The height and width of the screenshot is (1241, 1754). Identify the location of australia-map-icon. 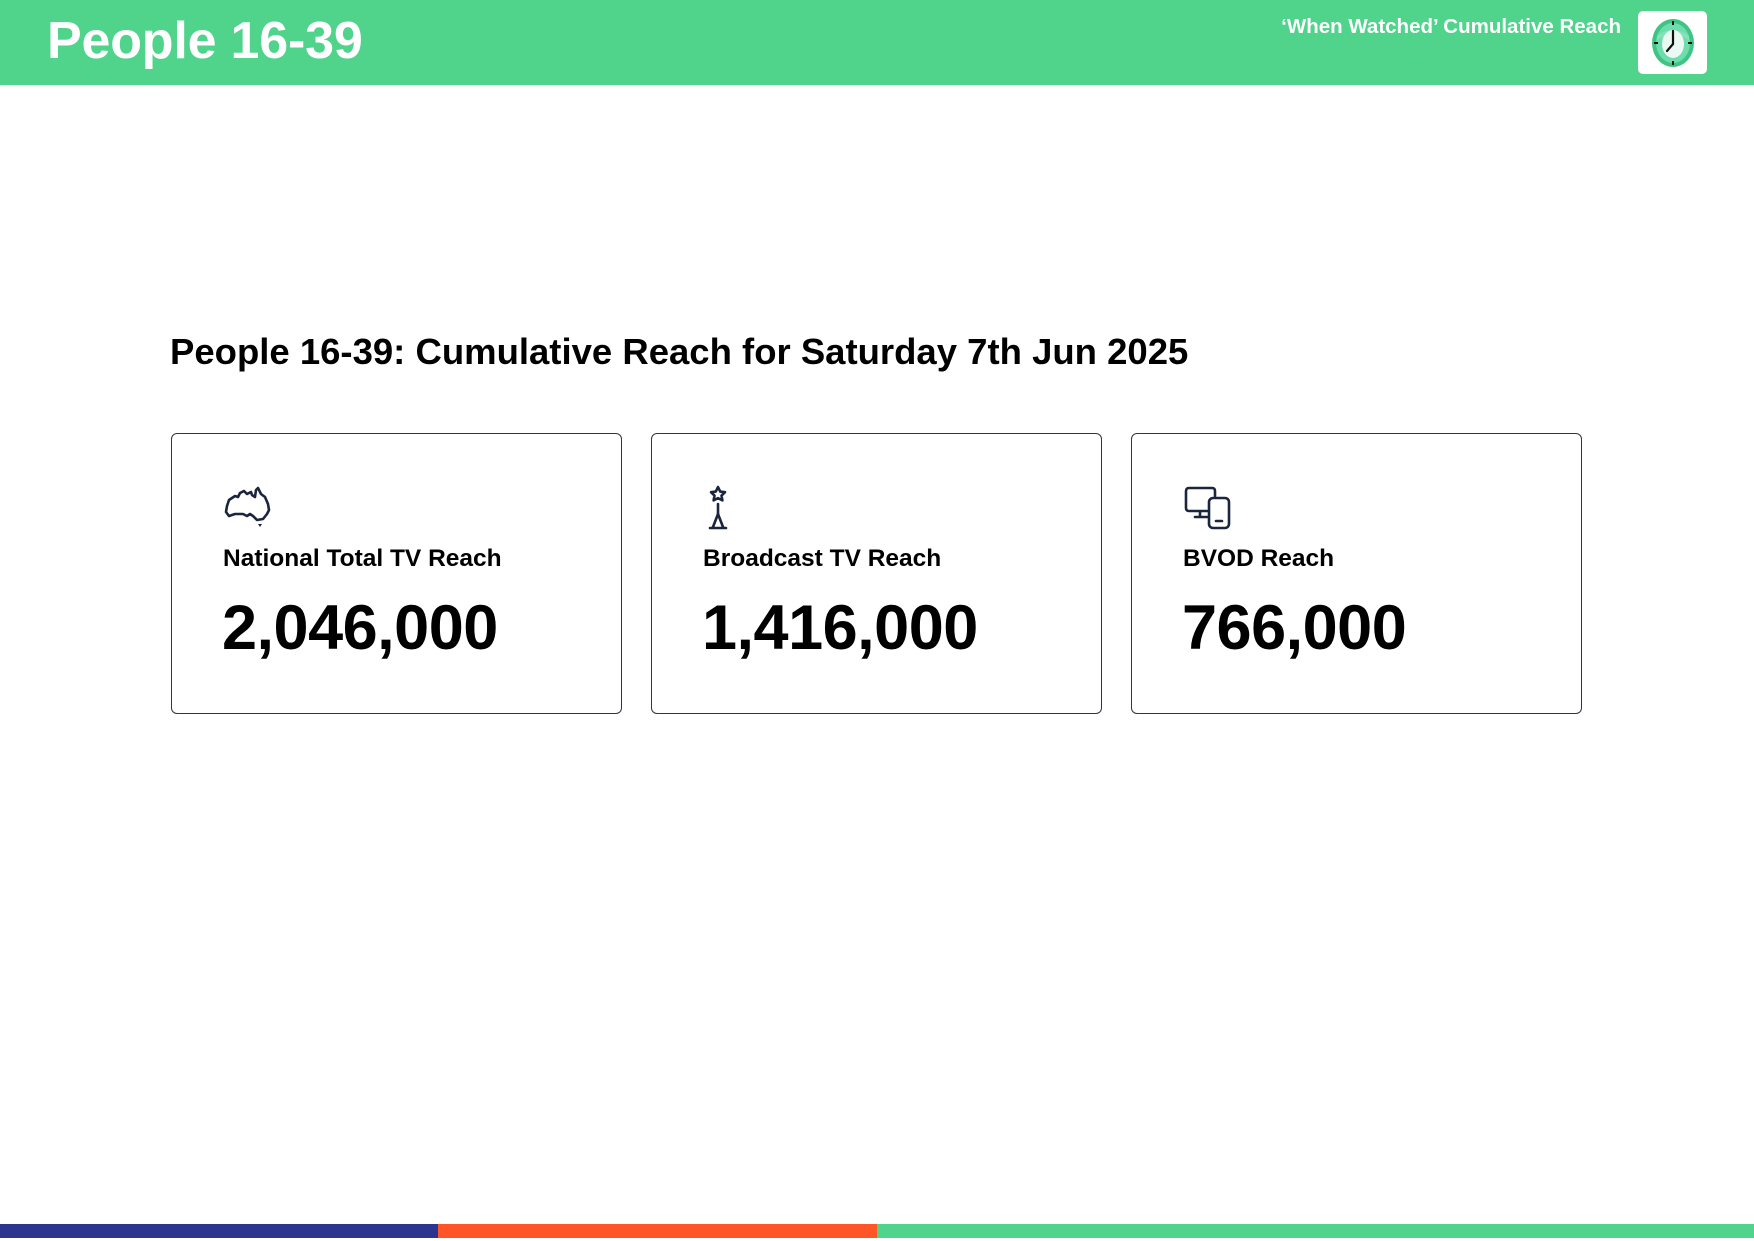
(247, 506).